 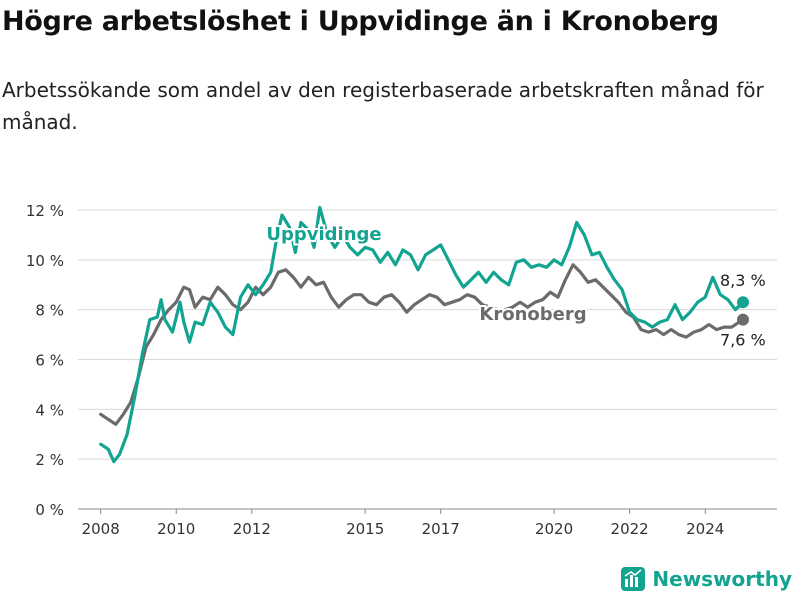 I want to click on x-tick-label: 2017, so click(x=441, y=529).